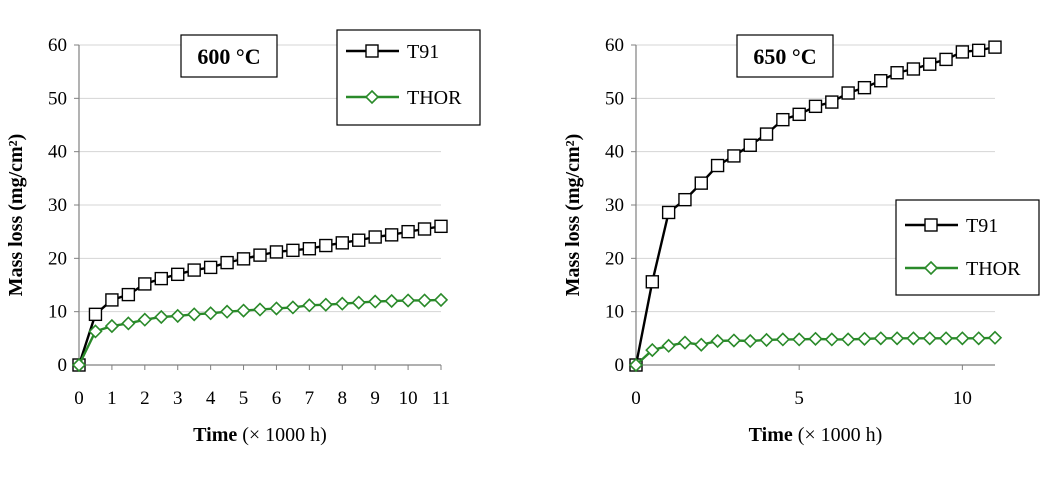  I want to click on y-axis-title: Mass loss (mg/cm²), so click(573, 215).